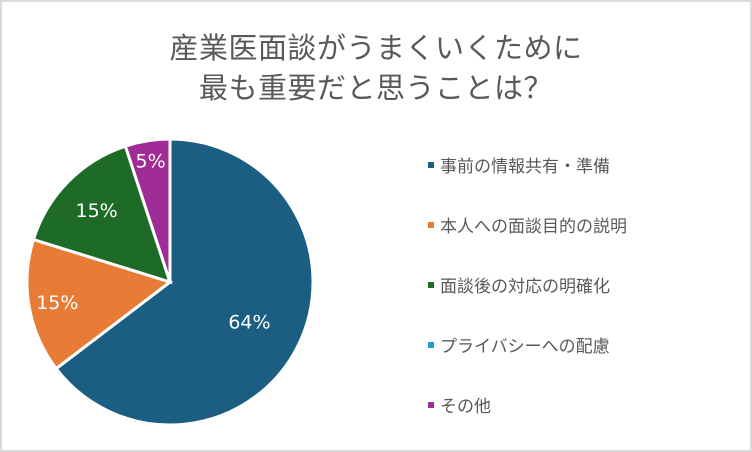  I want to click on legend-label: その他, so click(465, 407).